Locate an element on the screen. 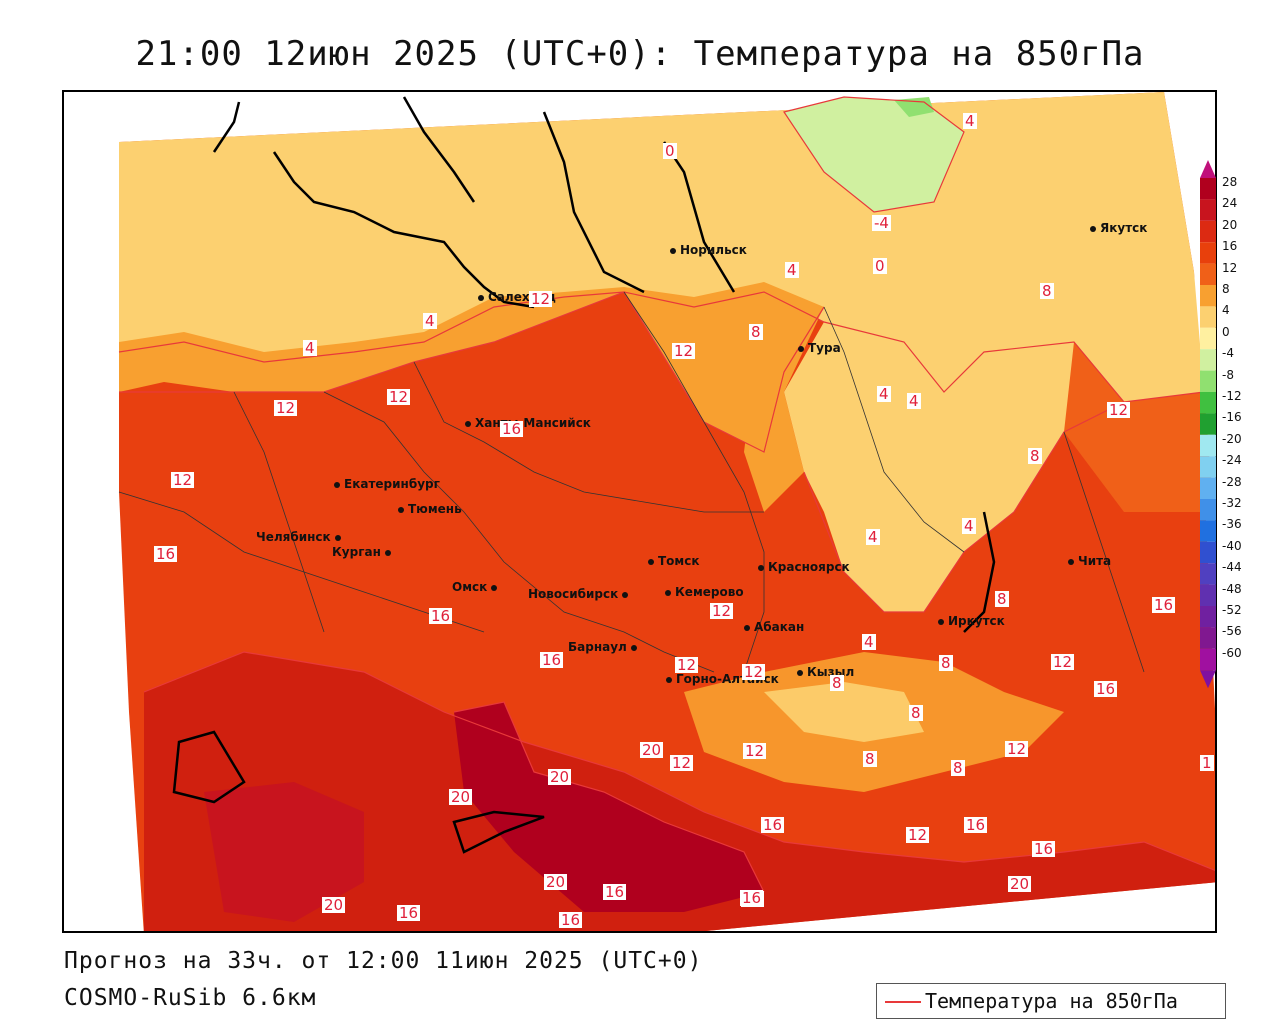 Image resolution: width=1280 pixels, height=1024 pixels. zone-very-hot is located at coordinates (609, 807).